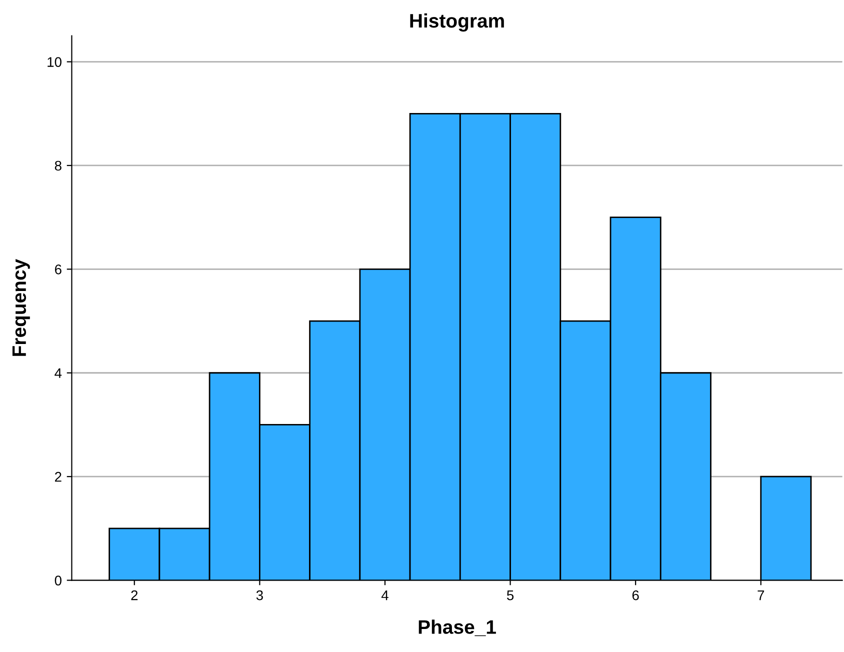 Image resolution: width=844 pixels, height=652 pixels. What do you see at coordinates (510, 595) in the screenshot?
I see `x-tick-label: 5` at bounding box center [510, 595].